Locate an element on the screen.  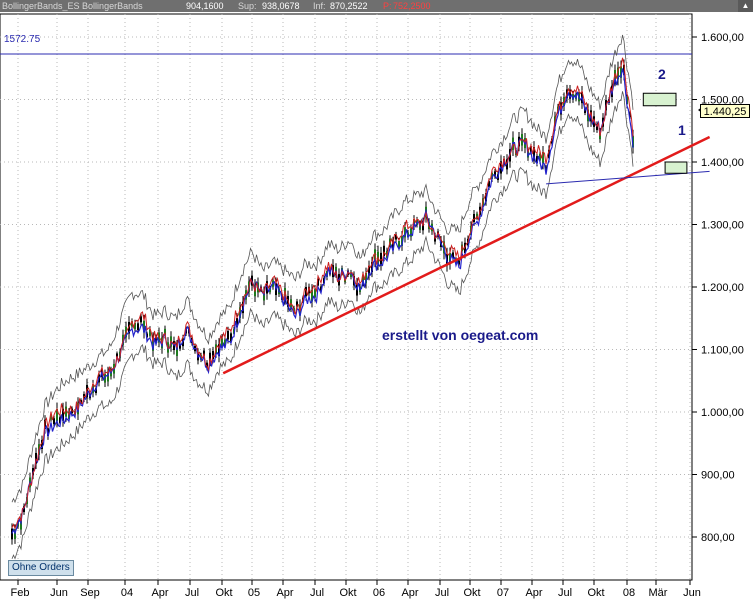
indicator-value: 904,1600 is located at coordinates (205, 6).